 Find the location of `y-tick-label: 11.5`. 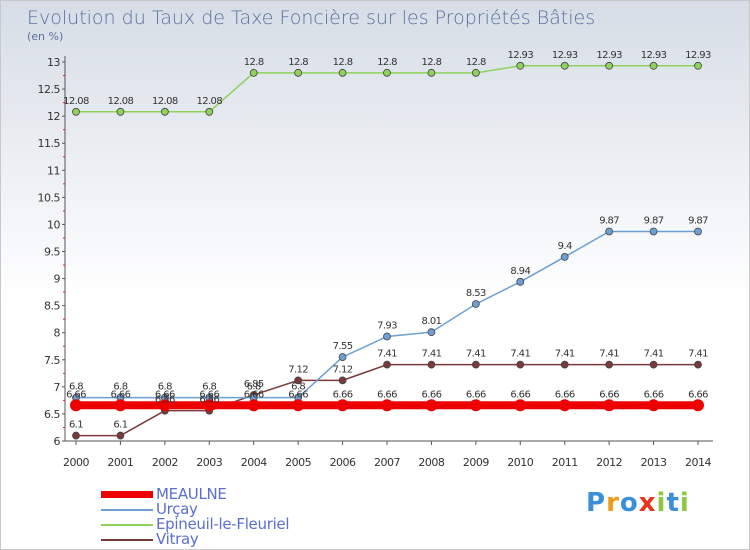

y-tick-label: 11.5 is located at coordinates (49, 143).